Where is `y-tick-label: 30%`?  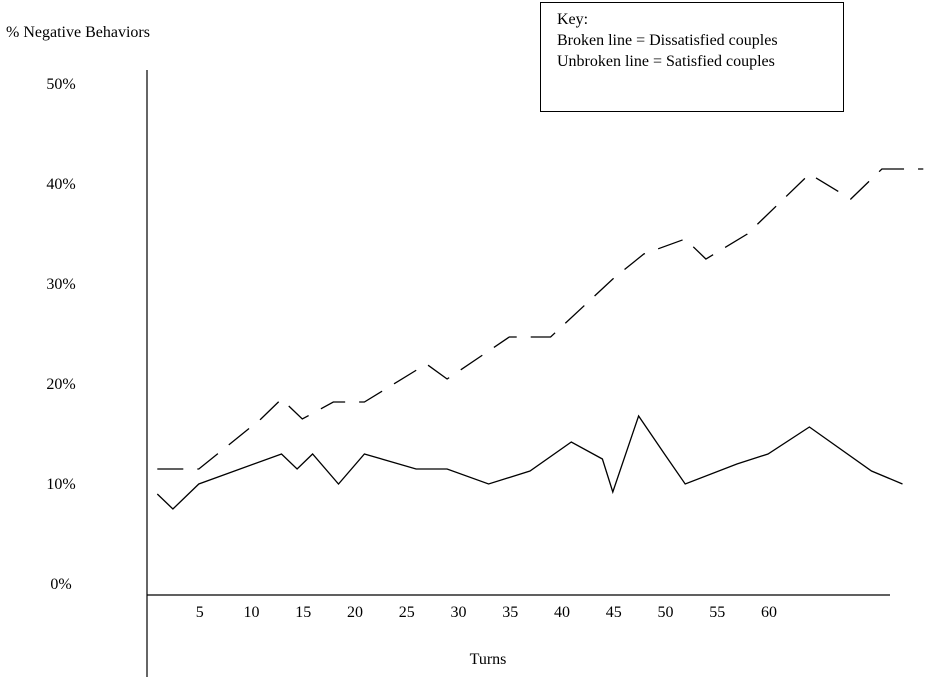 y-tick-label: 30% is located at coordinates (60, 284).